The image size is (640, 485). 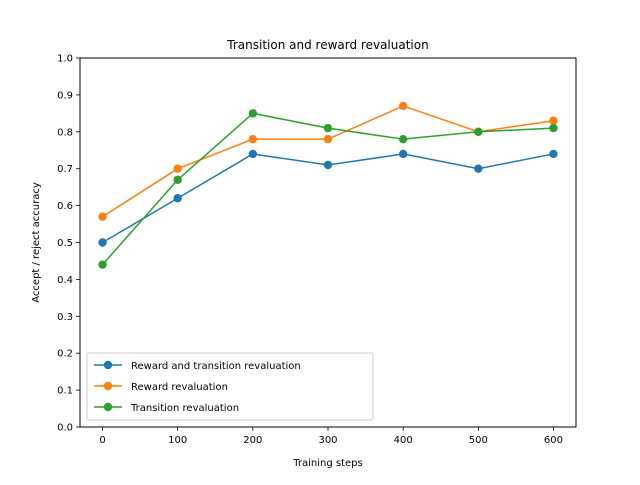 I want to click on y-tick-label: 0.8, so click(x=65, y=132).